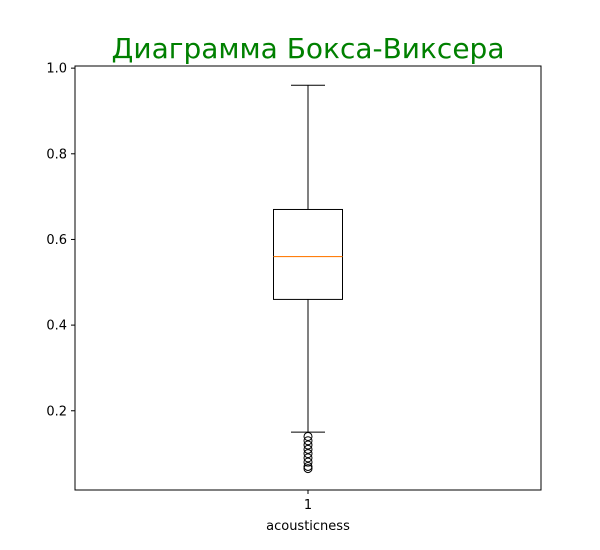 This screenshot has width=600, height=550. Describe the element at coordinates (56, 240) in the screenshot. I see `y-tick-label: 0.6` at that location.